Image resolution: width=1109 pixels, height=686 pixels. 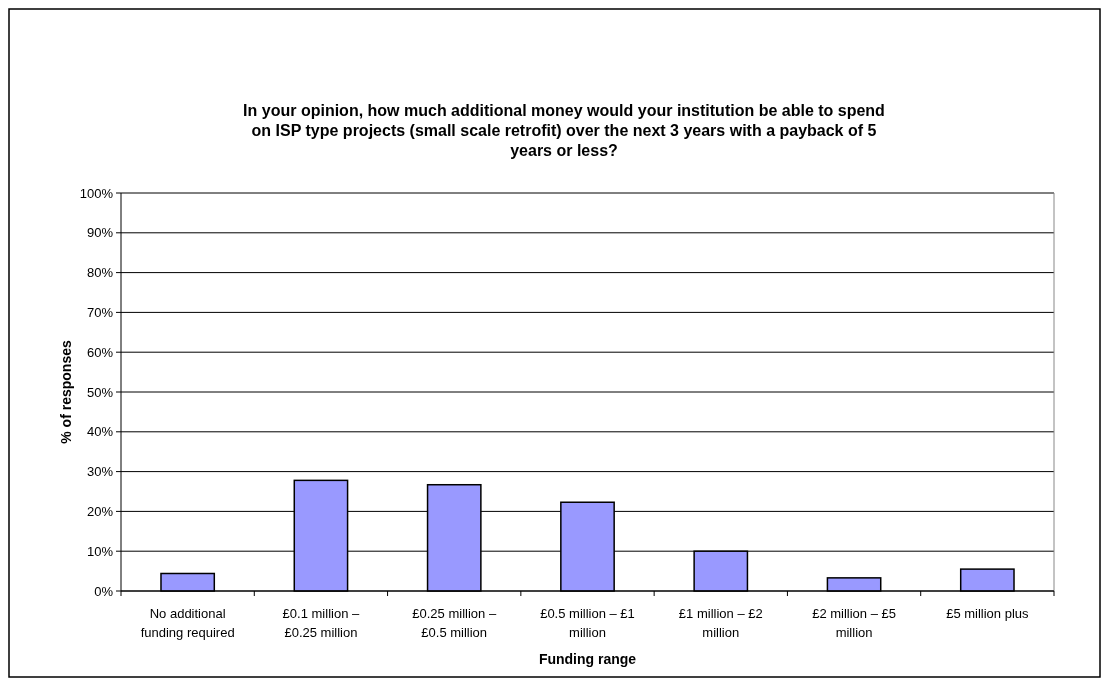 What do you see at coordinates (104, 591) in the screenshot?
I see `y-tick-label: 0%` at bounding box center [104, 591].